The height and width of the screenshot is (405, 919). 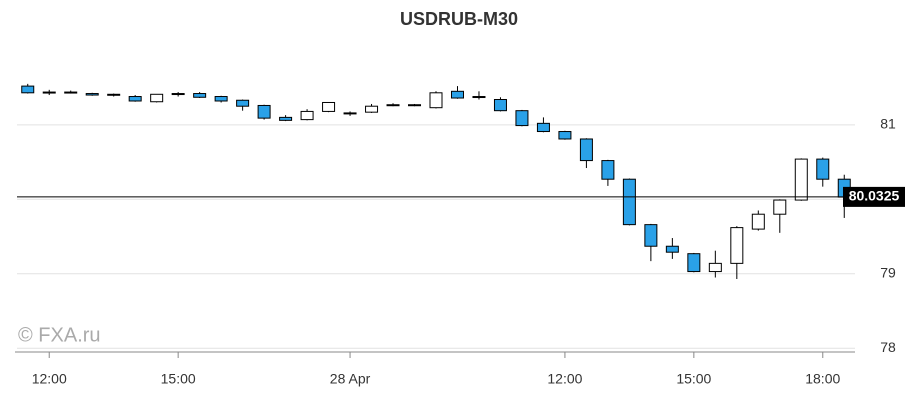 I want to click on last-price-label: 80.0325, so click(x=874, y=196).